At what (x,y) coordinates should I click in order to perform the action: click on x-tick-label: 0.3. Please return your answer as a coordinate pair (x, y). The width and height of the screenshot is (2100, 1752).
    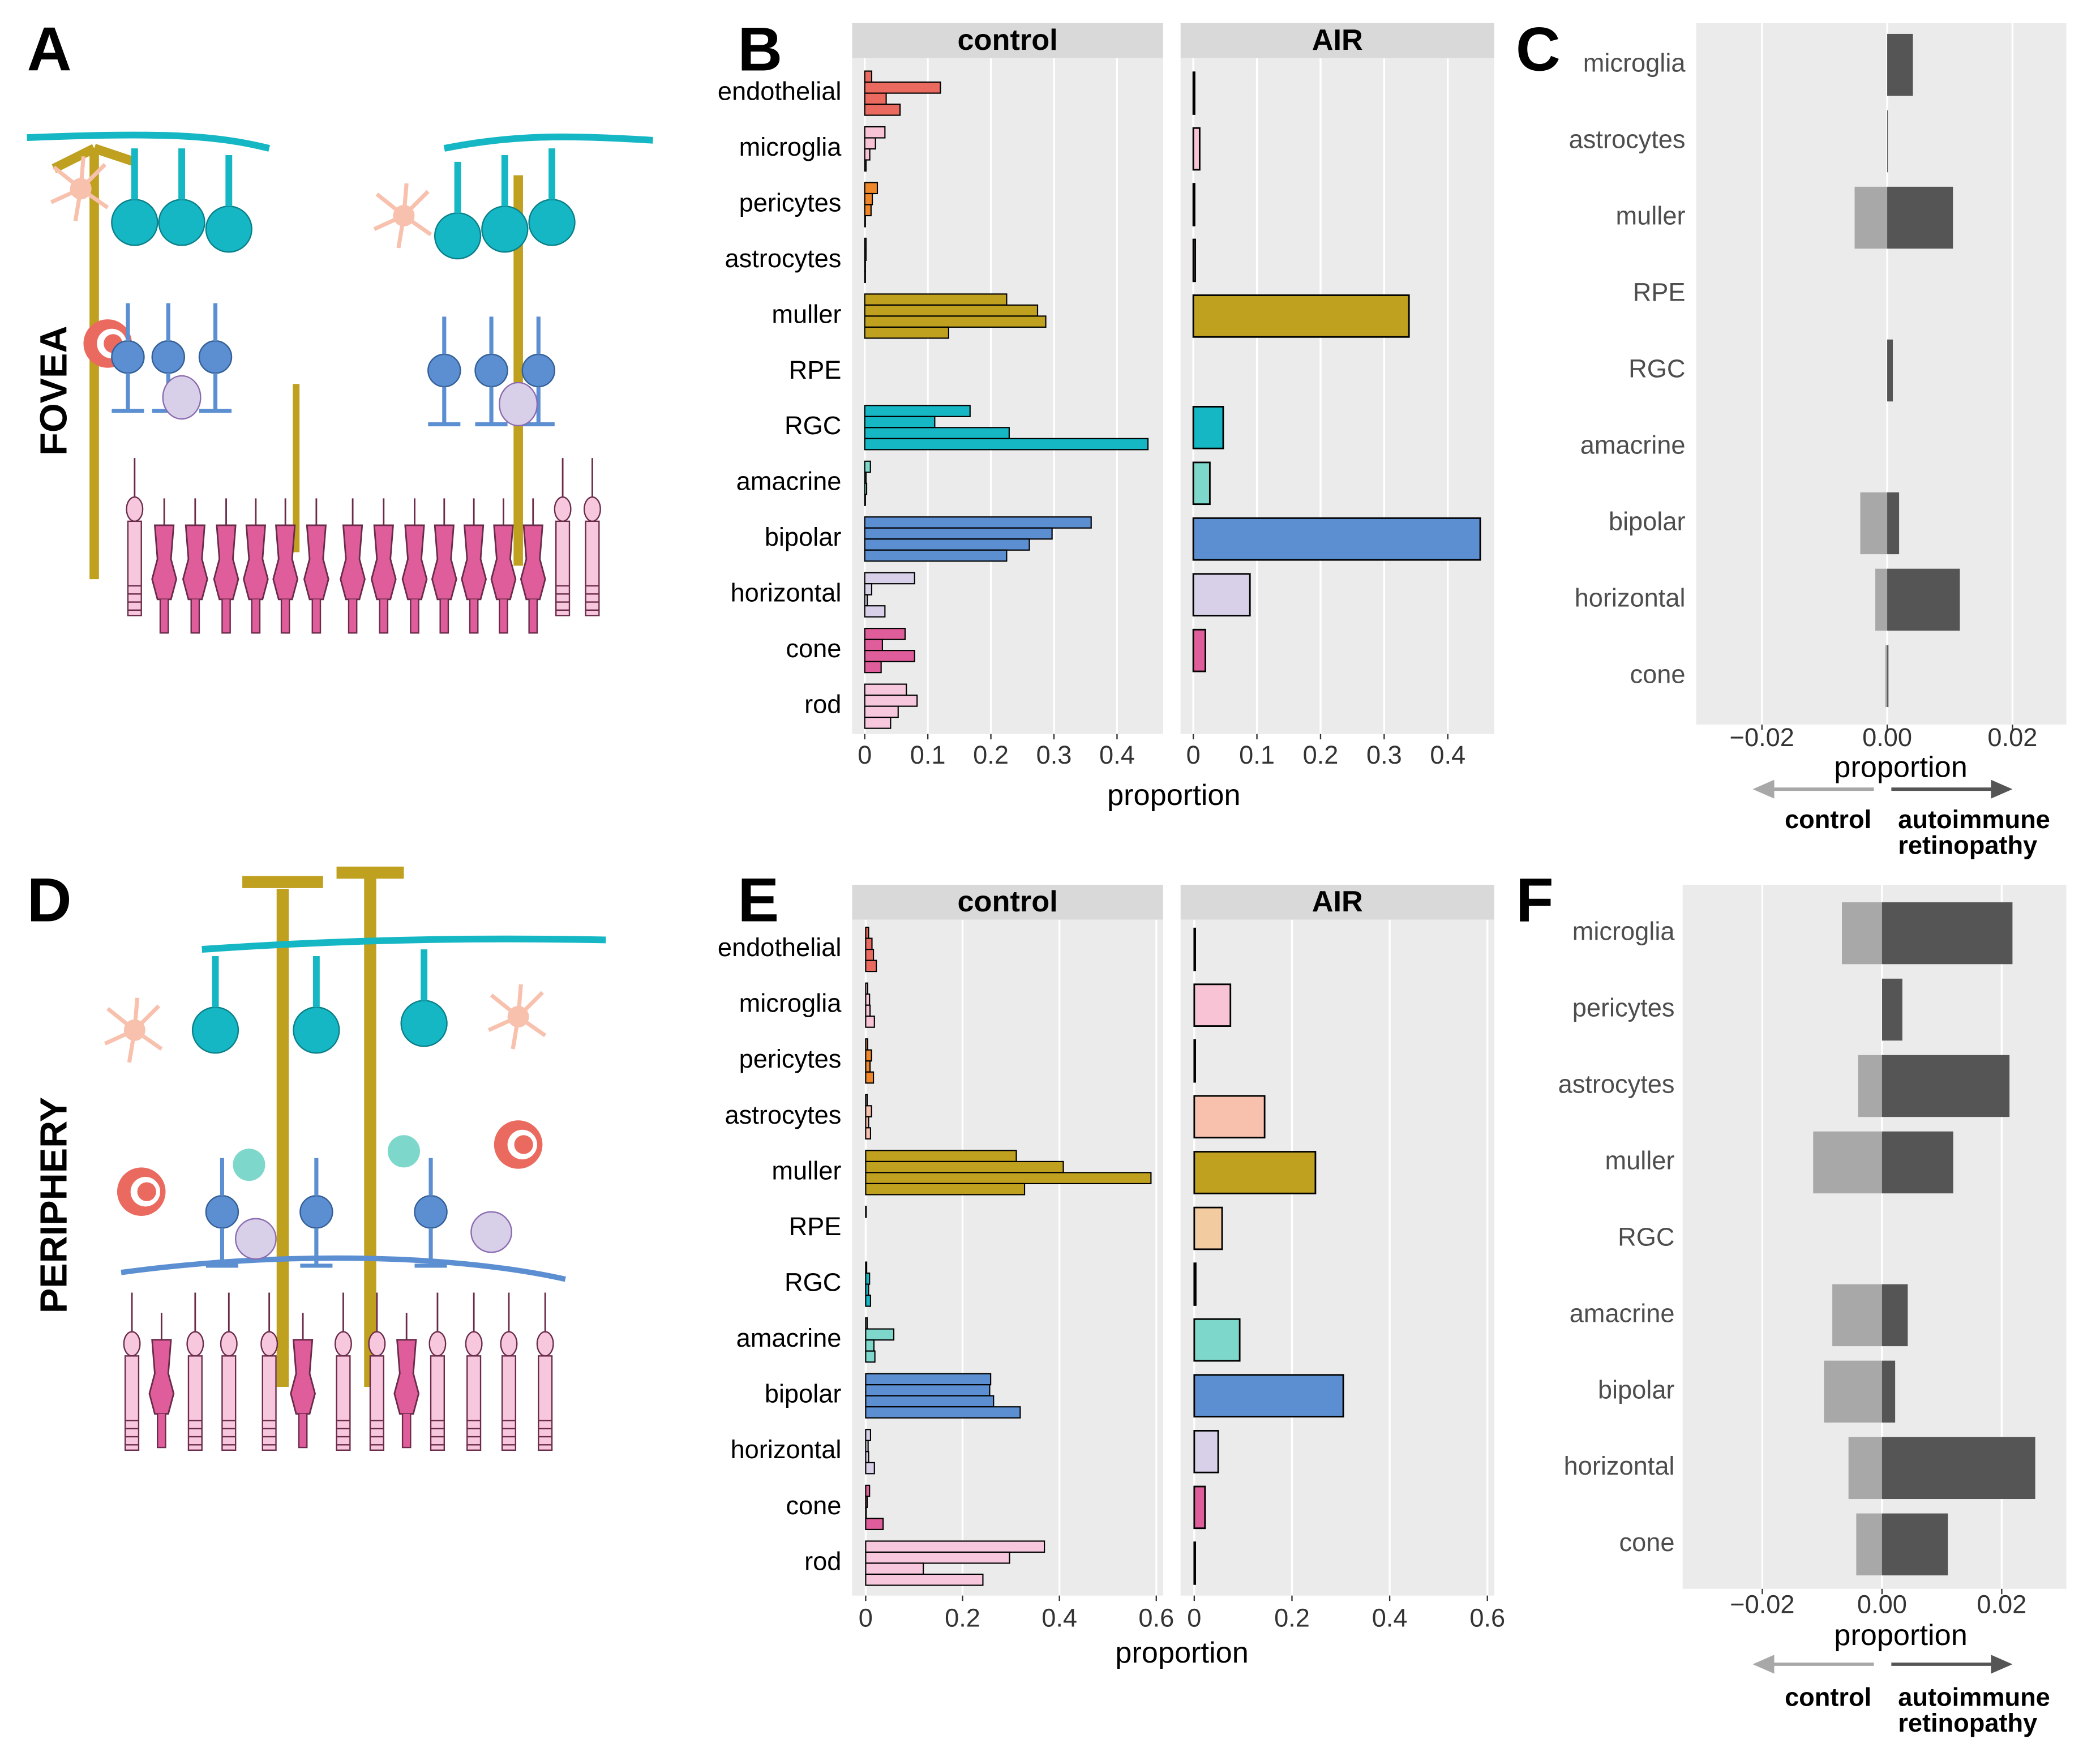
    Looking at the image, I should click on (1054, 754).